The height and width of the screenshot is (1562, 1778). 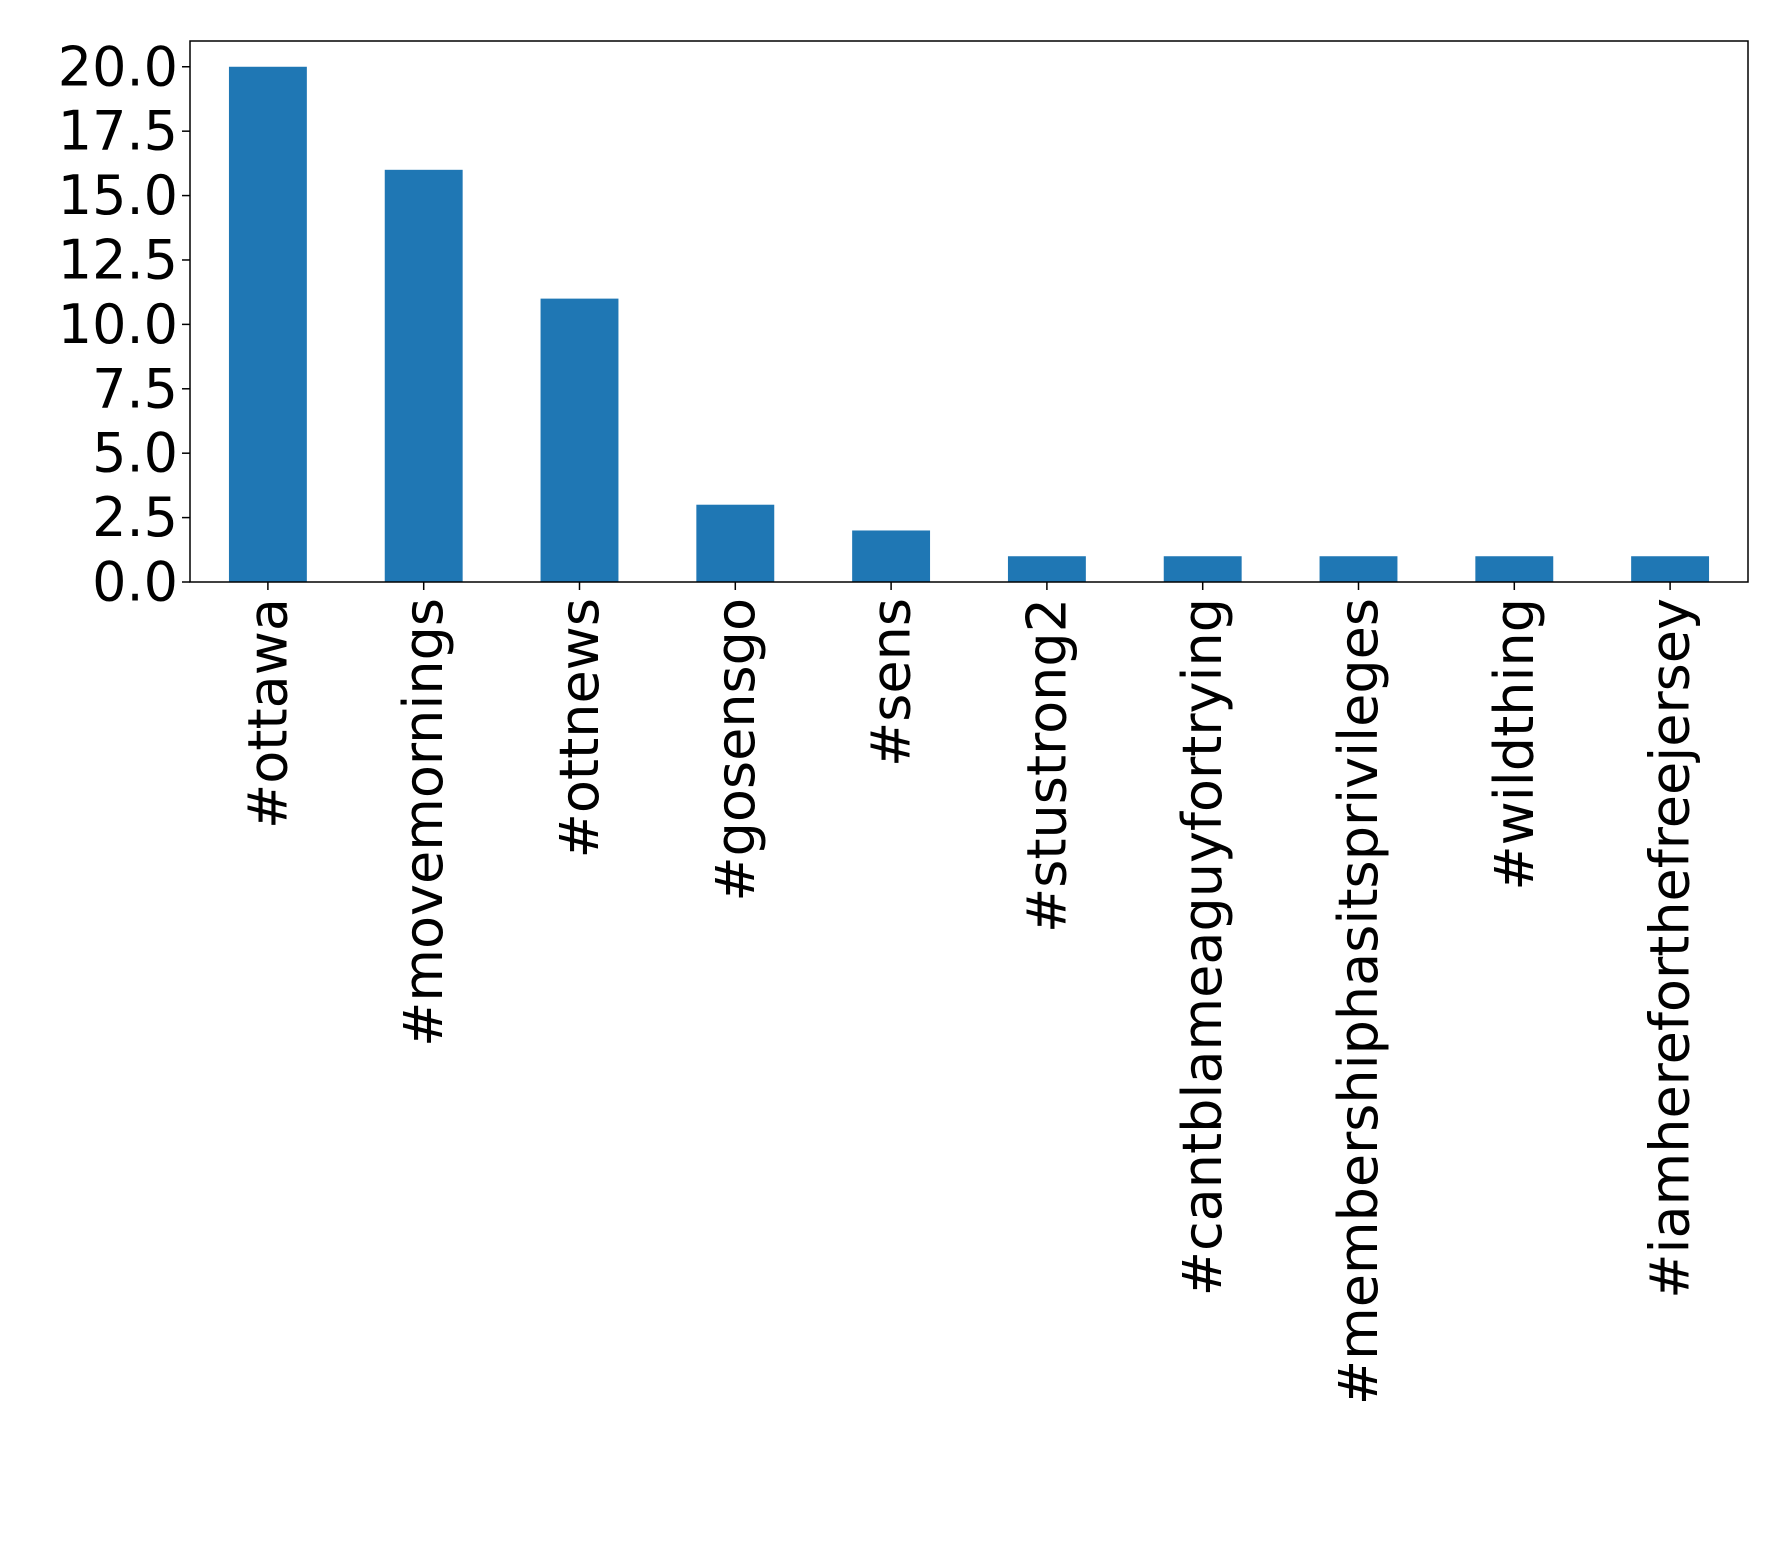 I want to click on bar-iamhereforthefreejersey, so click(x=1670, y=569).